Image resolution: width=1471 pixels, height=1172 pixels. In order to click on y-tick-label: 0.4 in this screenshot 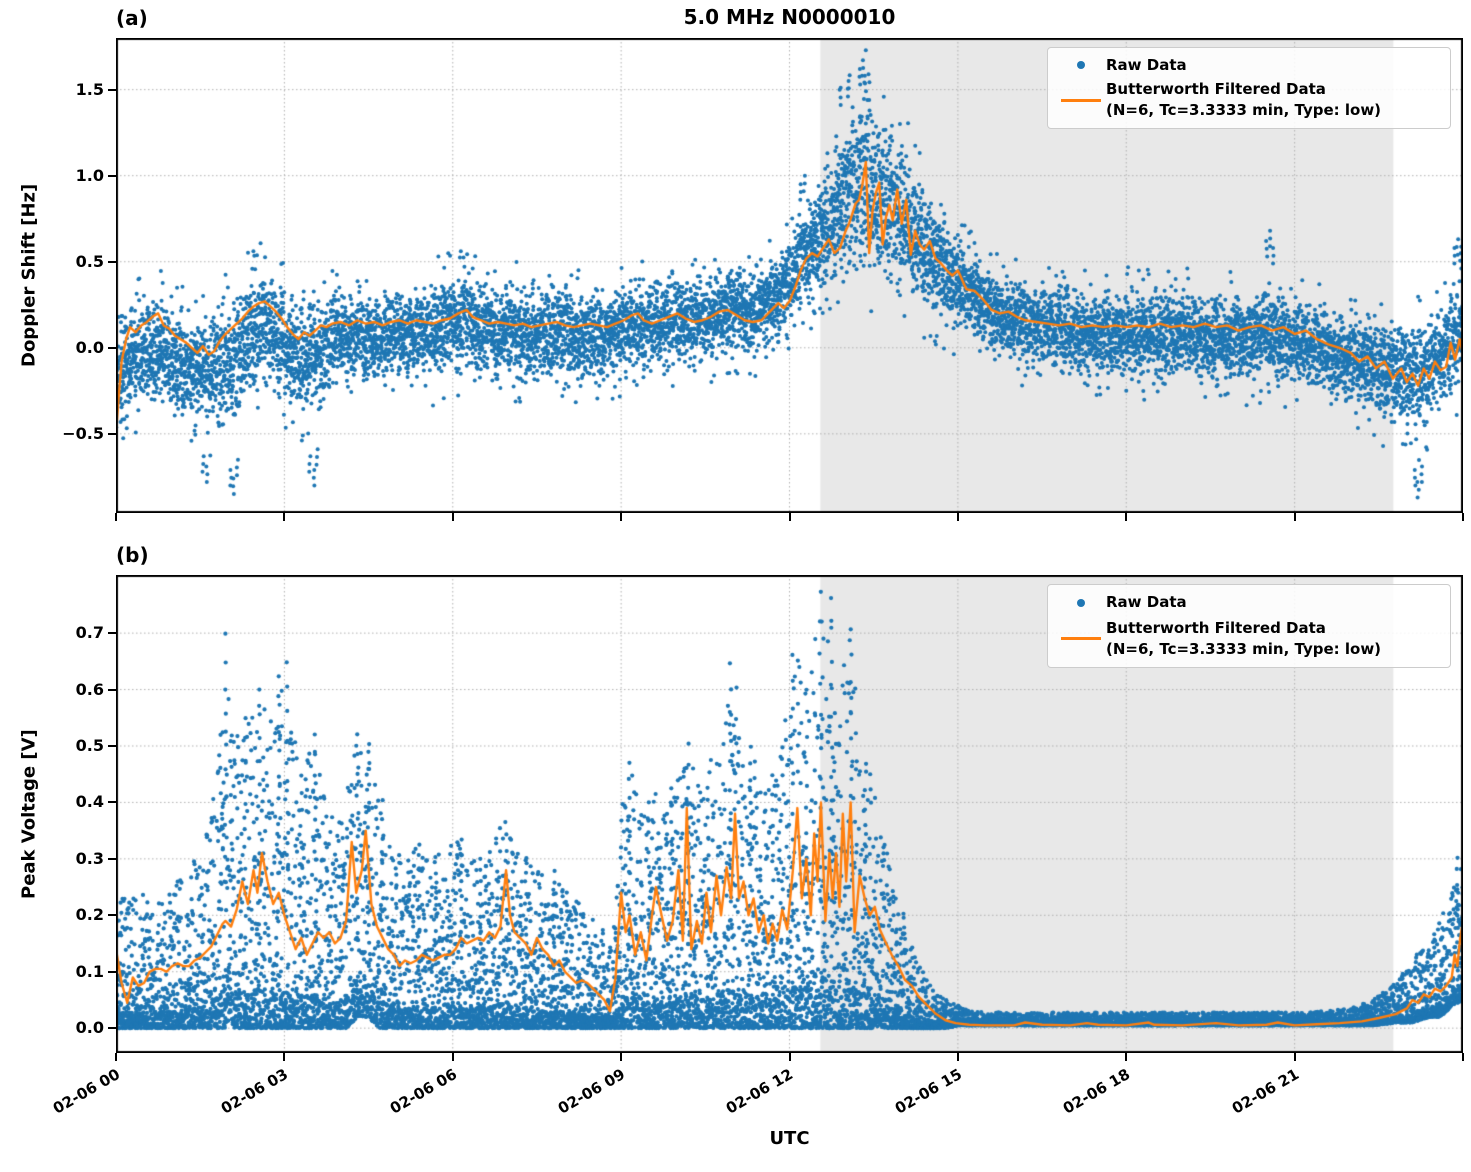, I will do `click(89, 802)`.